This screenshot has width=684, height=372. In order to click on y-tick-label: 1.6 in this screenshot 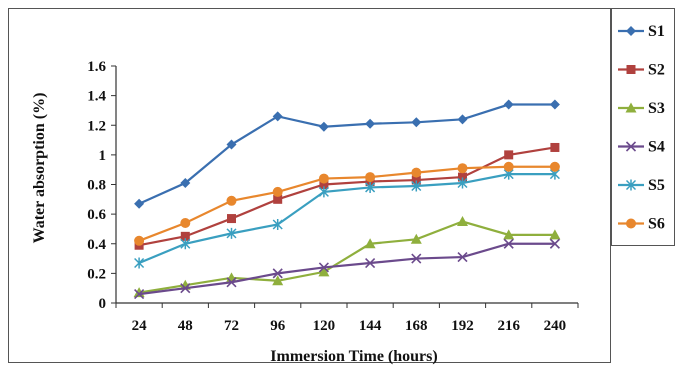, I will do `click(96, 67)`.